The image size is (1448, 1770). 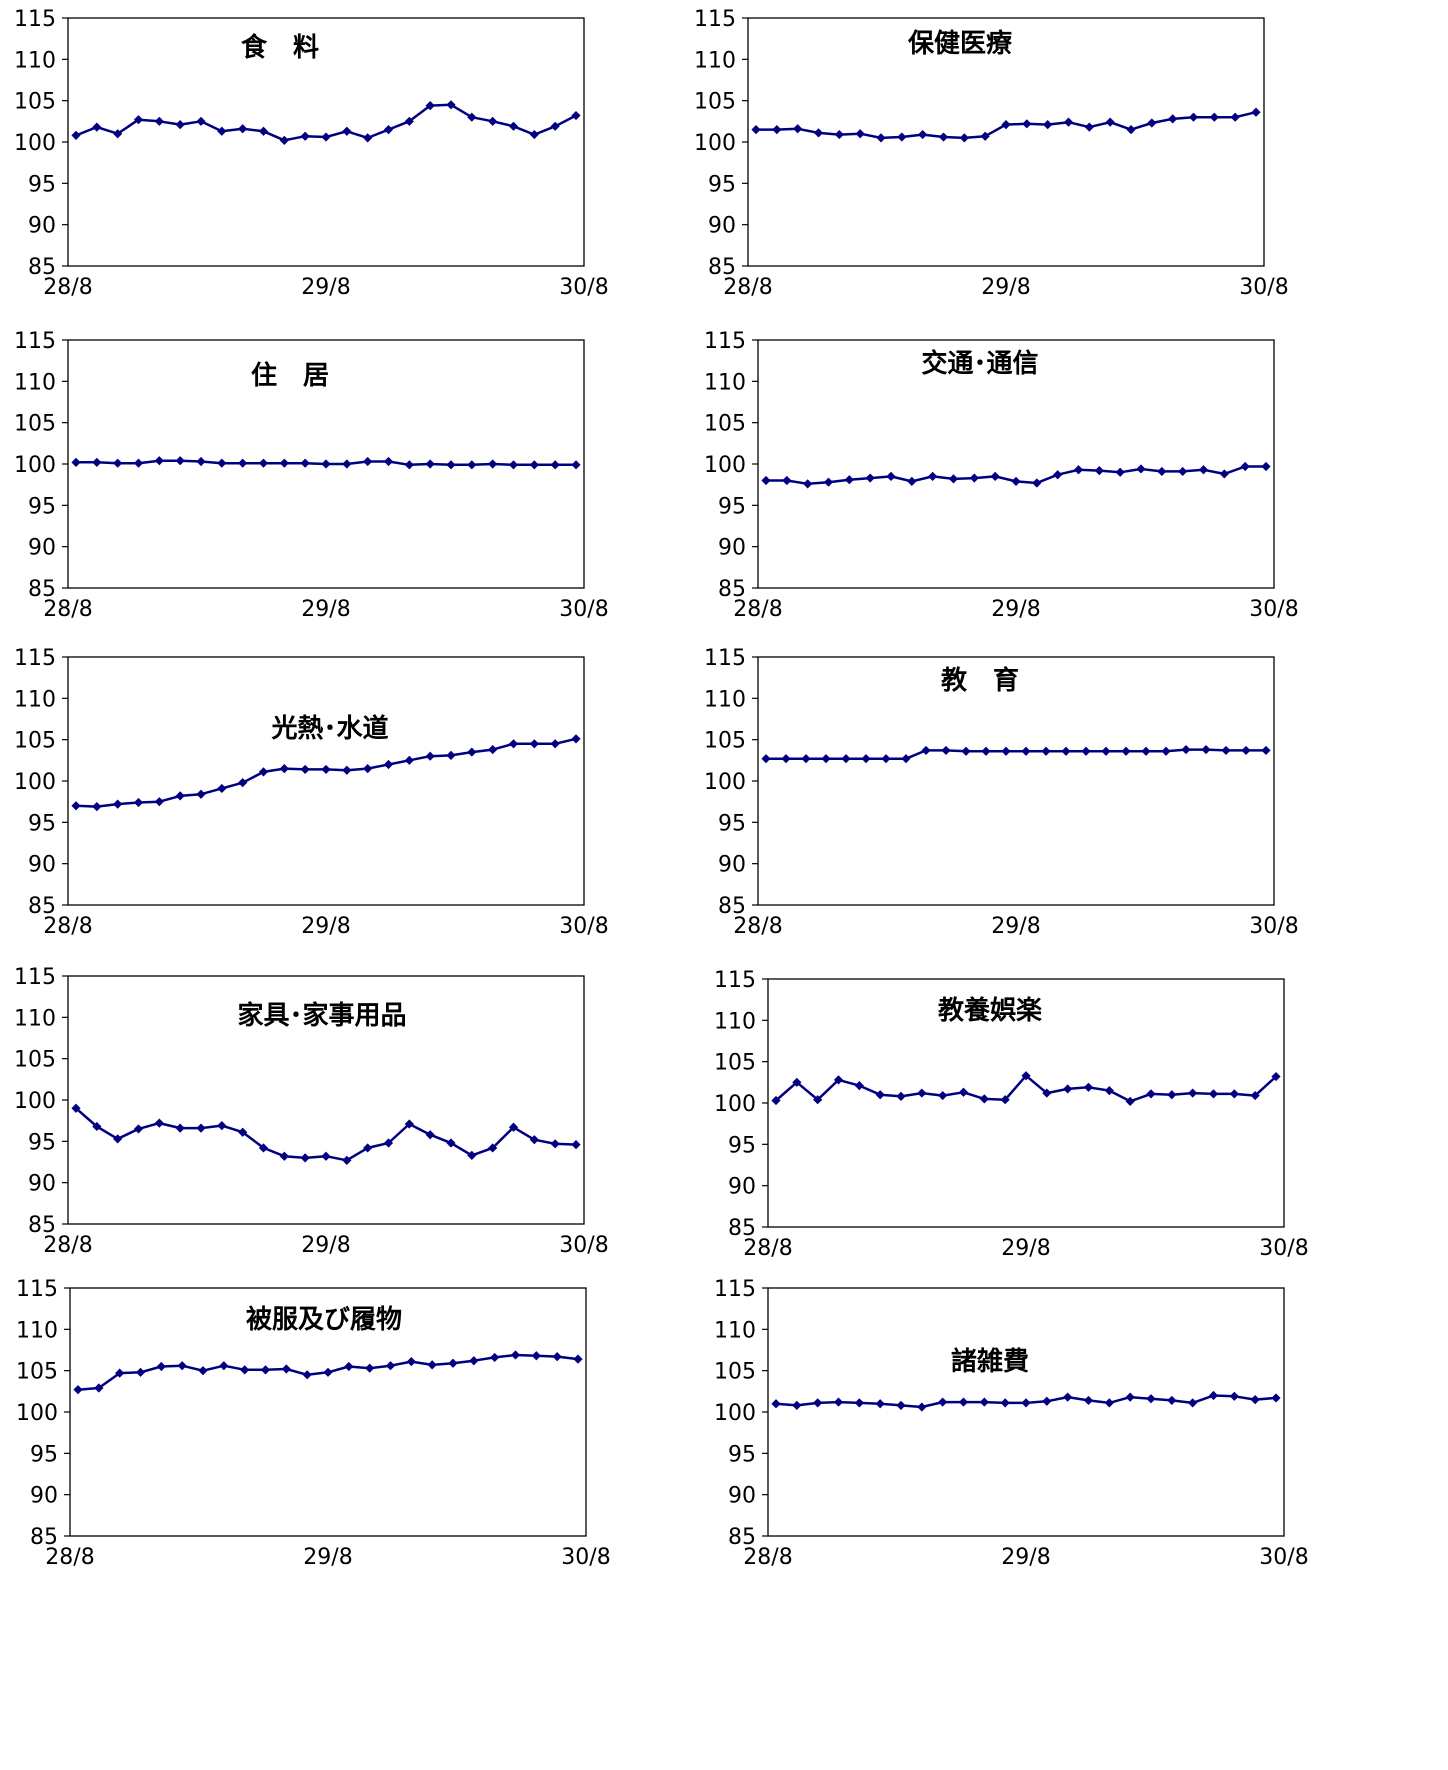 I want to click on y-tick-label: 85, so click(x=42, y=267).